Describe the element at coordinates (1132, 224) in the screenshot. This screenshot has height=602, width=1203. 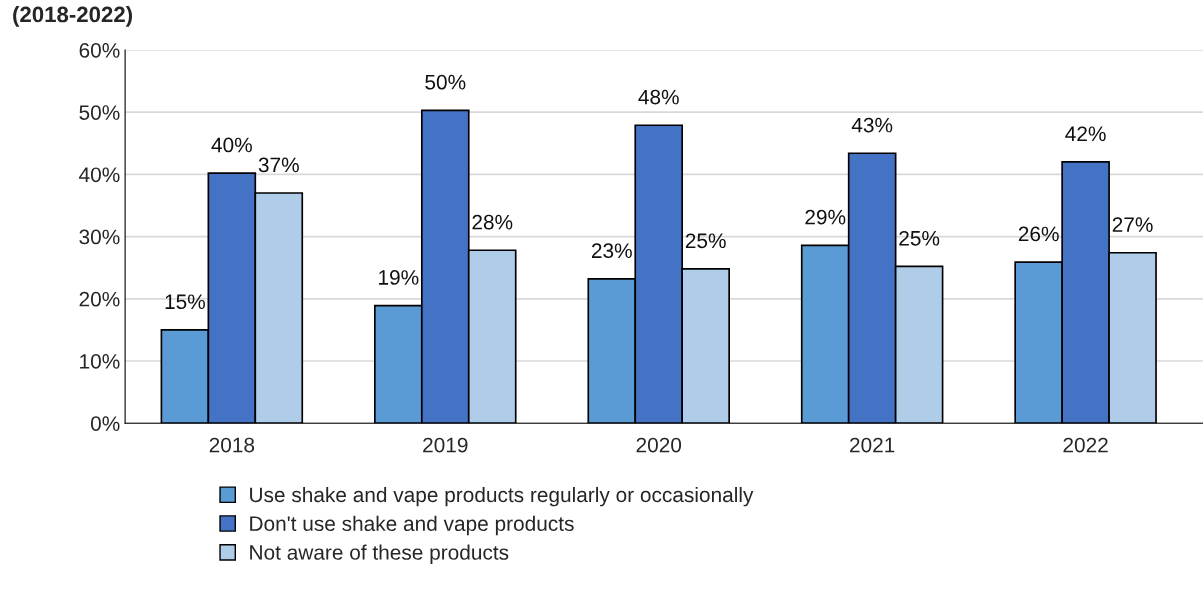
I see `data-label: 27%` at that location.